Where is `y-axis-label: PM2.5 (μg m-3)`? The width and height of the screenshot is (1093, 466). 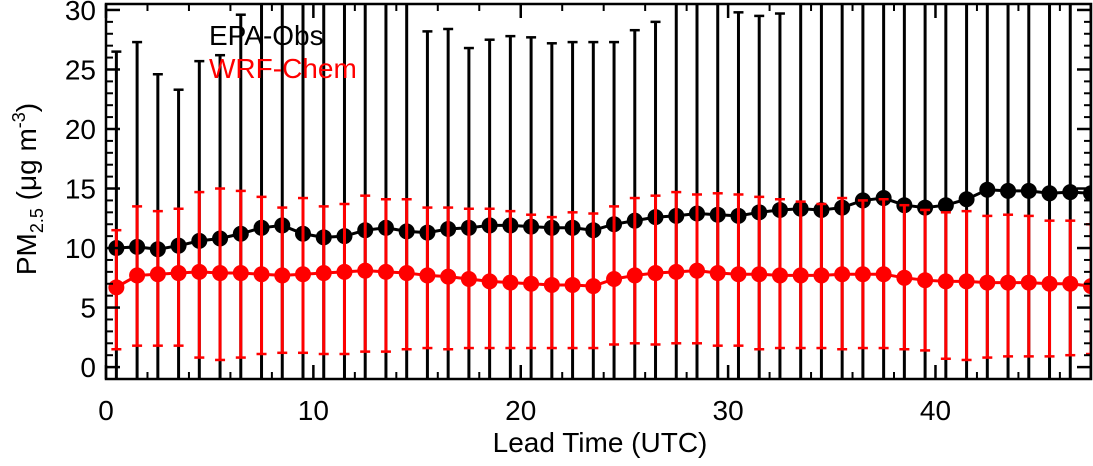 y-axis-label: PM2.5 (μg m-3) is located at coordinates (28, 189).